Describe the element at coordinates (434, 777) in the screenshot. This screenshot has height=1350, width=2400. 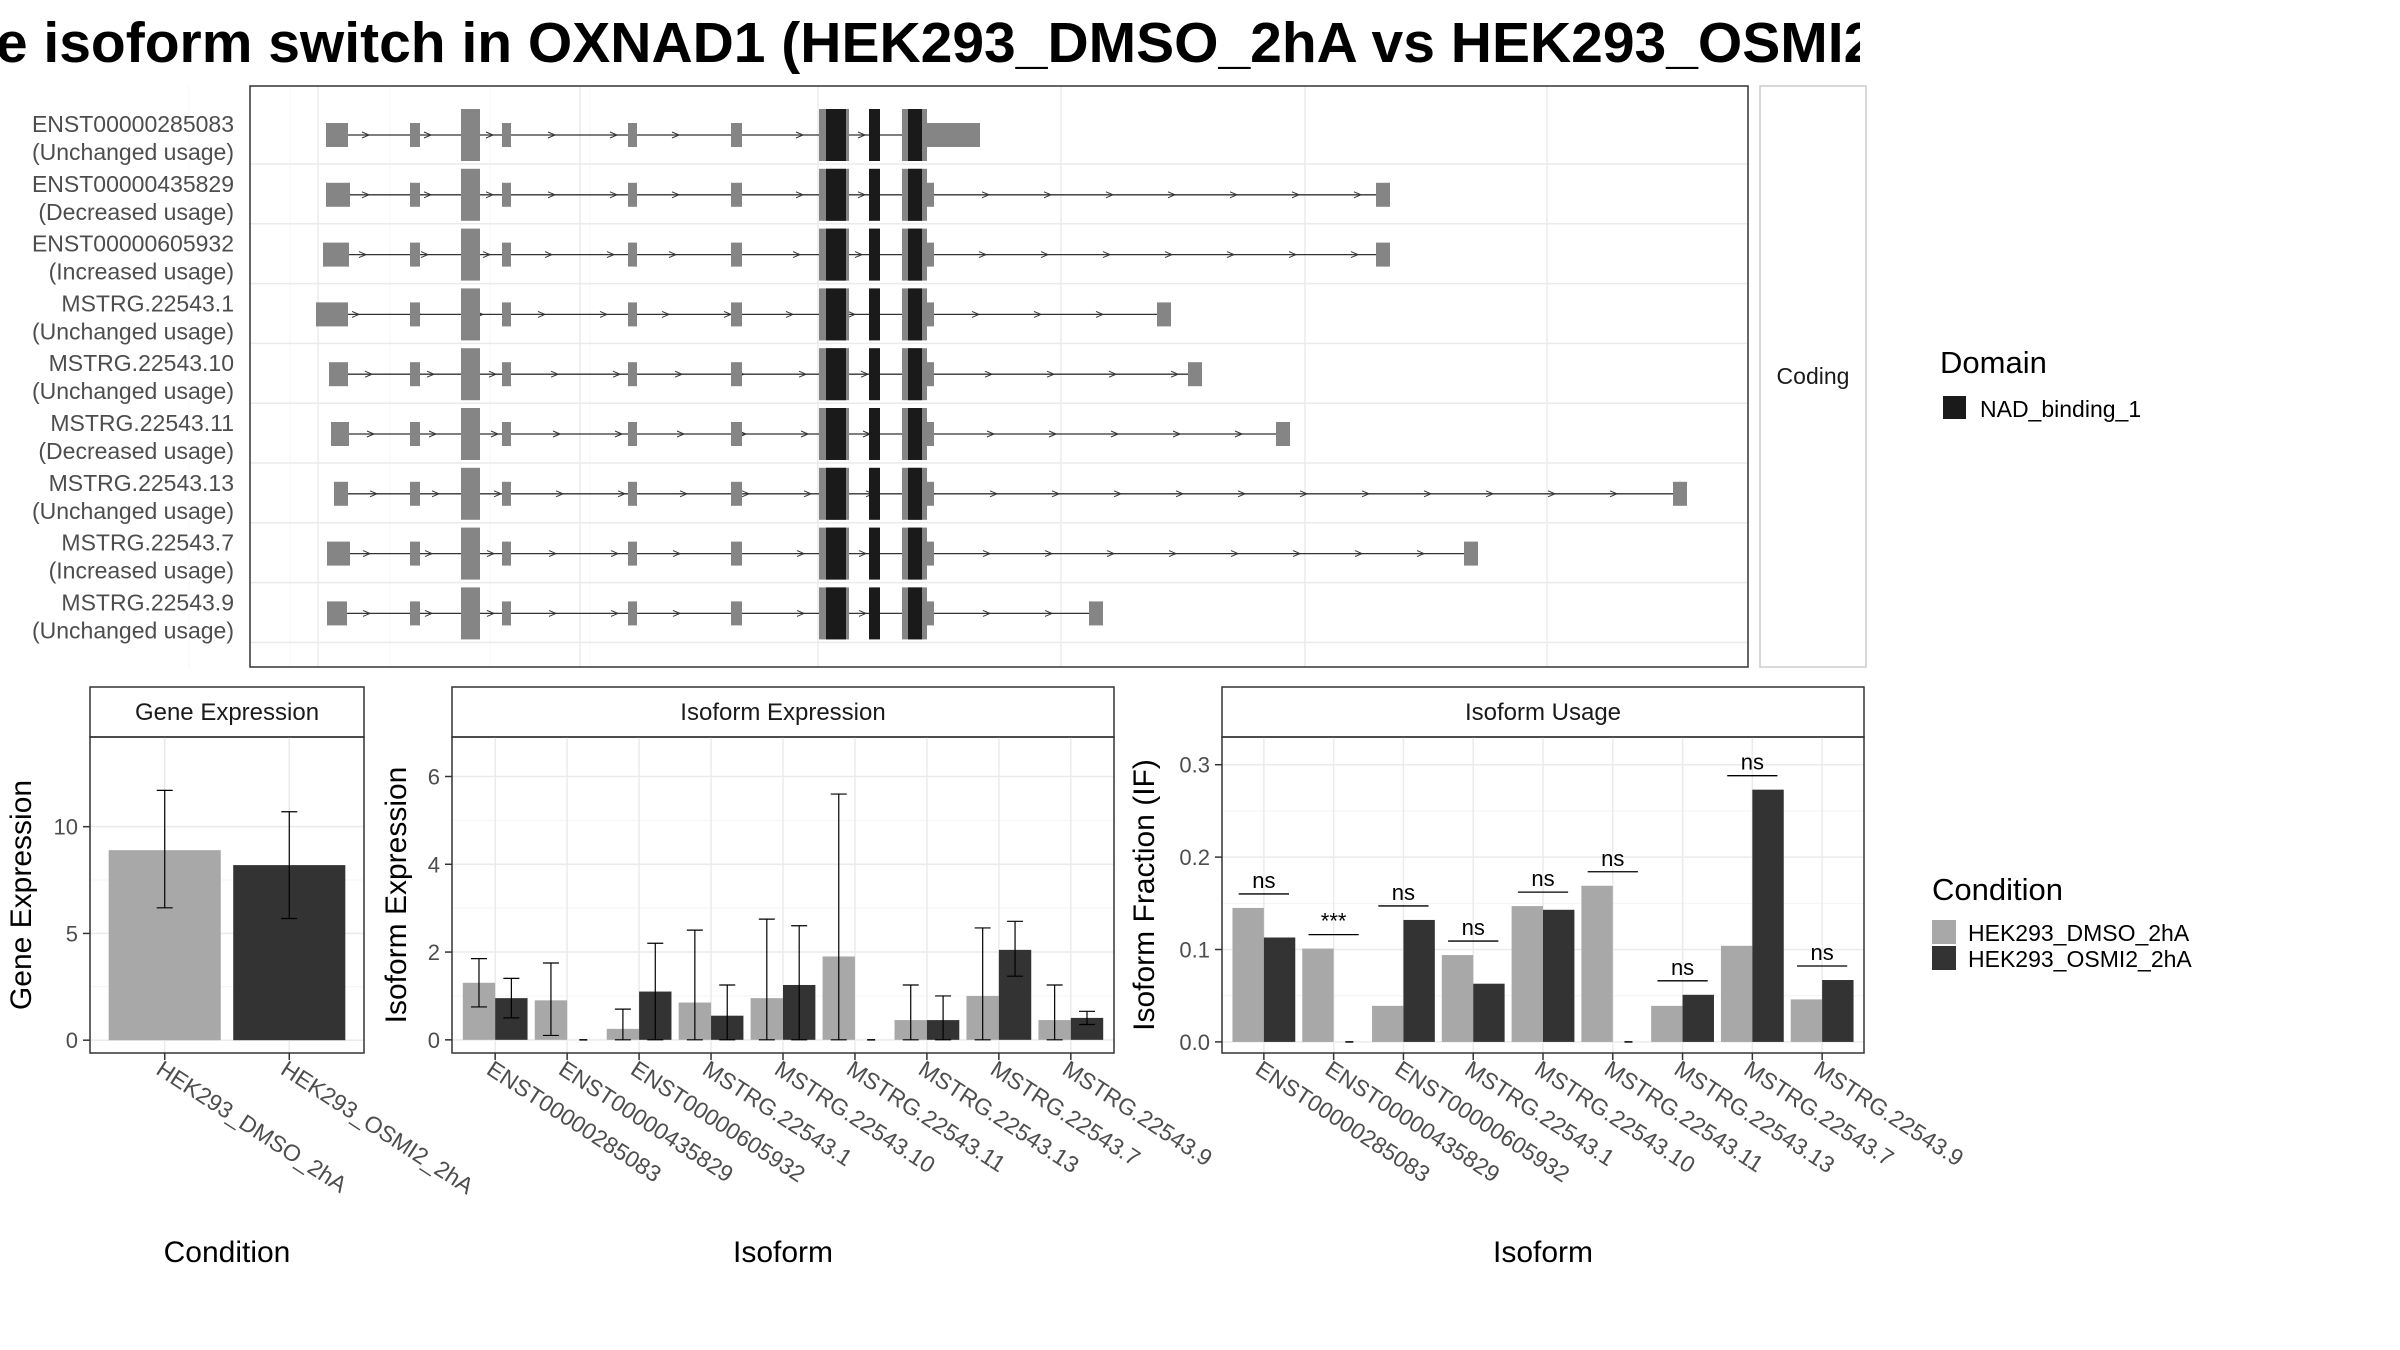
I see `y-tick-label: 6` at that location.